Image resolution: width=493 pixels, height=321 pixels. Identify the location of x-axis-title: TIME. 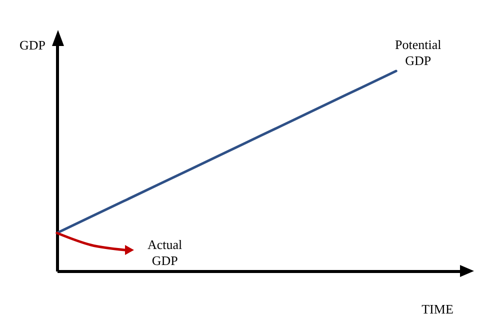
(438, 309).